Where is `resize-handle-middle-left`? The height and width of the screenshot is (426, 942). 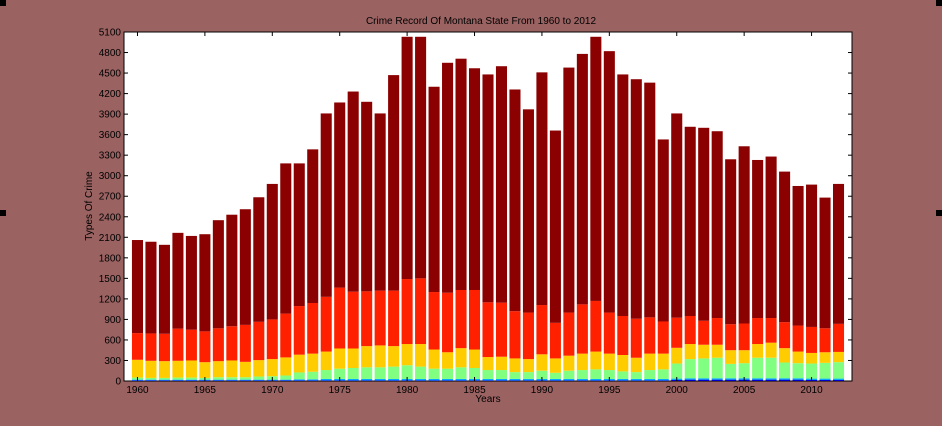
resize-handle-middle-left is located at coordinates (3, 213).